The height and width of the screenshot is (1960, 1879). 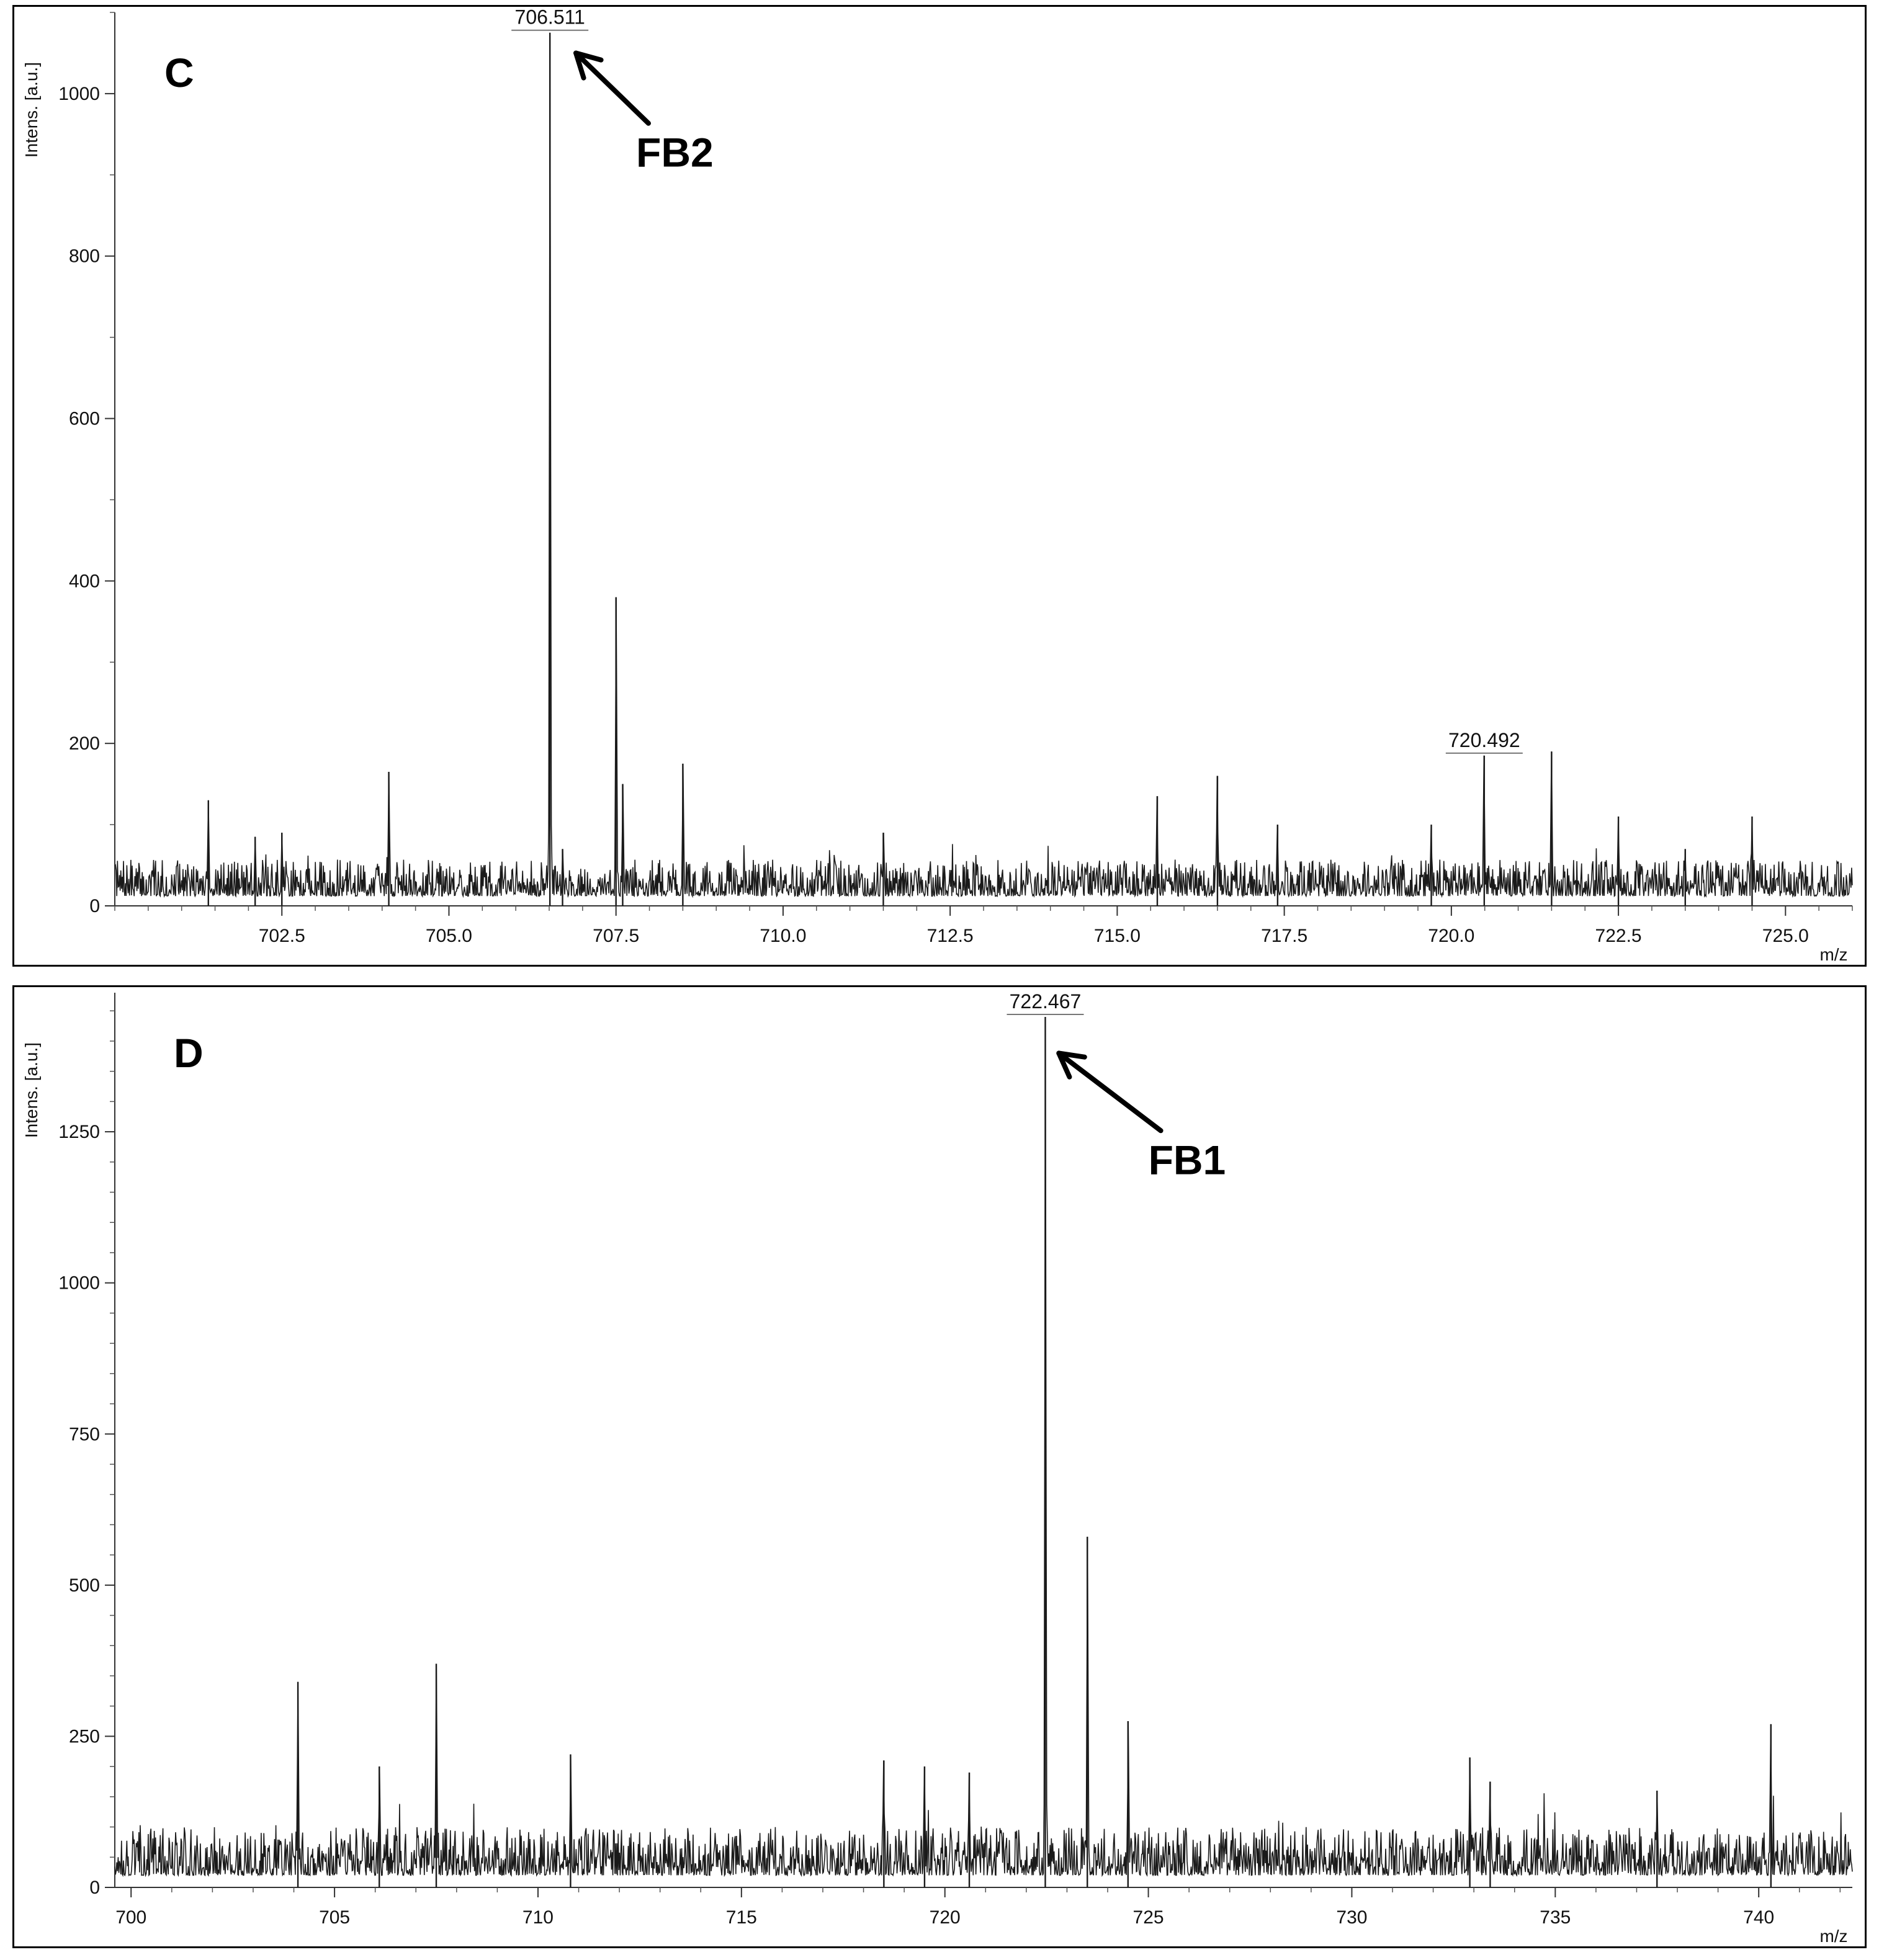 What do you see at coordinates (1187, 1160) in the screenshot?
I see `annotation-label: FB1` at bounding box center [1187, 1160].